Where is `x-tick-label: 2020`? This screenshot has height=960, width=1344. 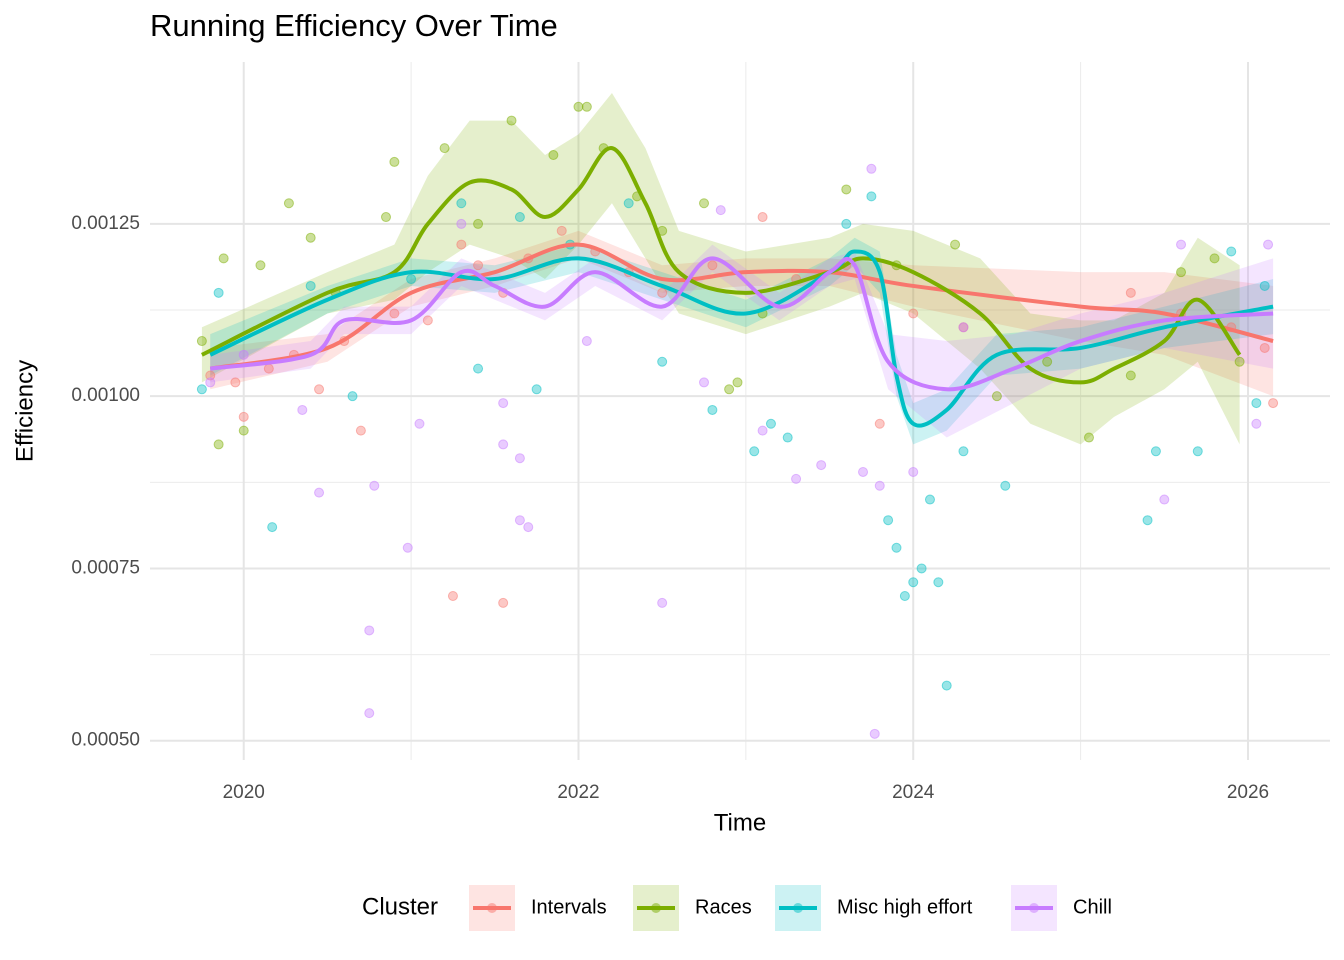
x-tick-label: 2020 is located at coordinates (244, 792).